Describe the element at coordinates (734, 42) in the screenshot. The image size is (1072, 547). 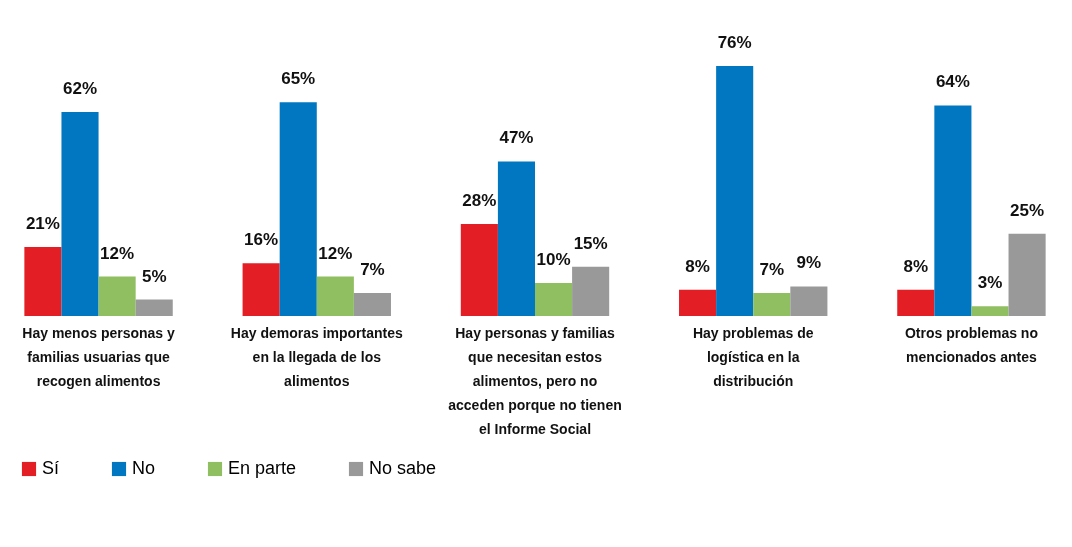
I see `data-label: 76%` at that location.